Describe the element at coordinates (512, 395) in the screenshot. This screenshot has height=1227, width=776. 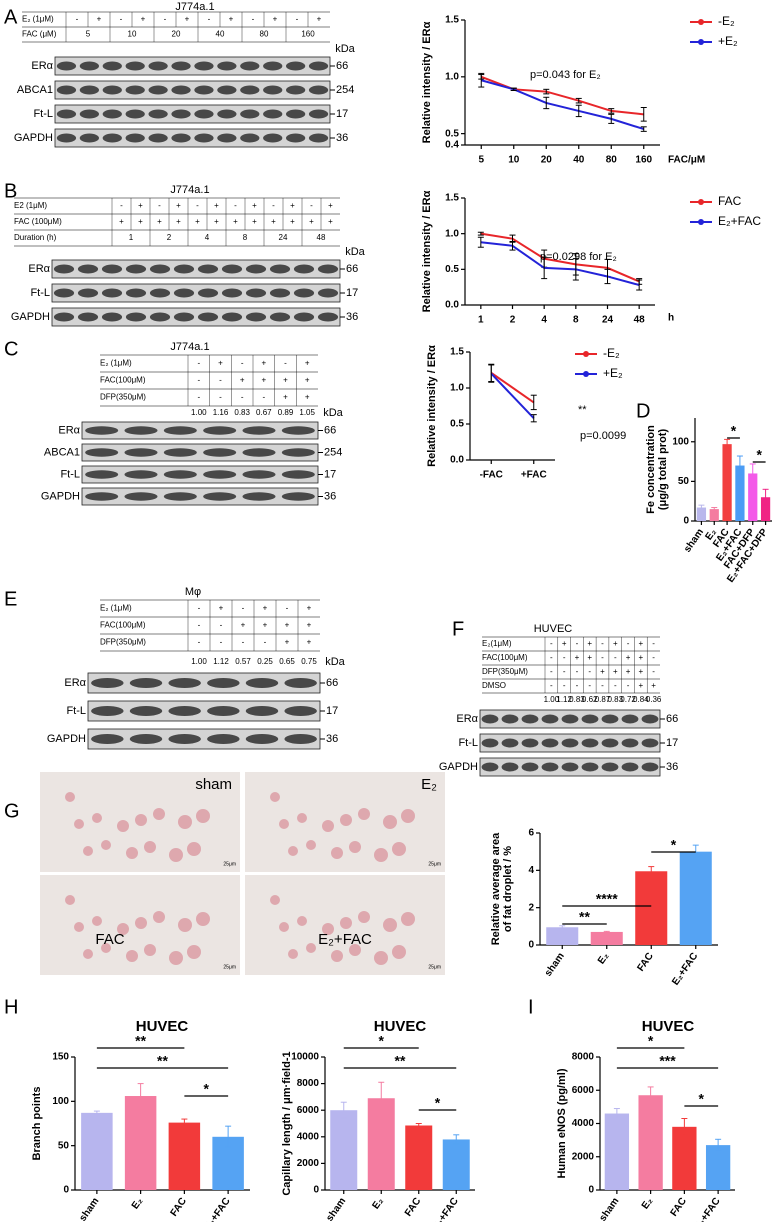
I see `series-line` at that location.